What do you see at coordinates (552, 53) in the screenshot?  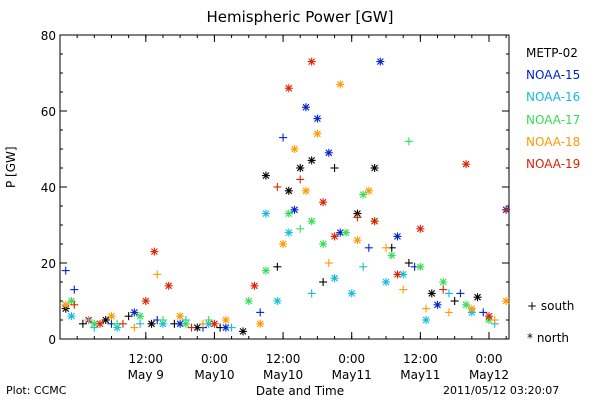 I see `legend-entry: METP-02` at bounding box center [552, 53].